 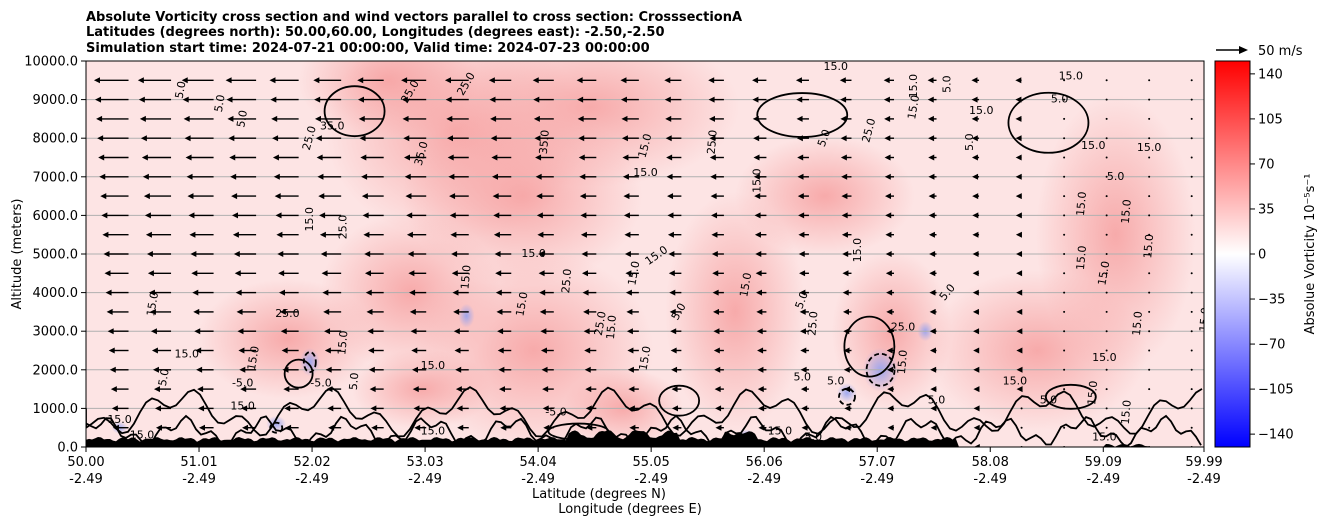 I want to click on vorticity-negative-region, so click(x=847, y=392).